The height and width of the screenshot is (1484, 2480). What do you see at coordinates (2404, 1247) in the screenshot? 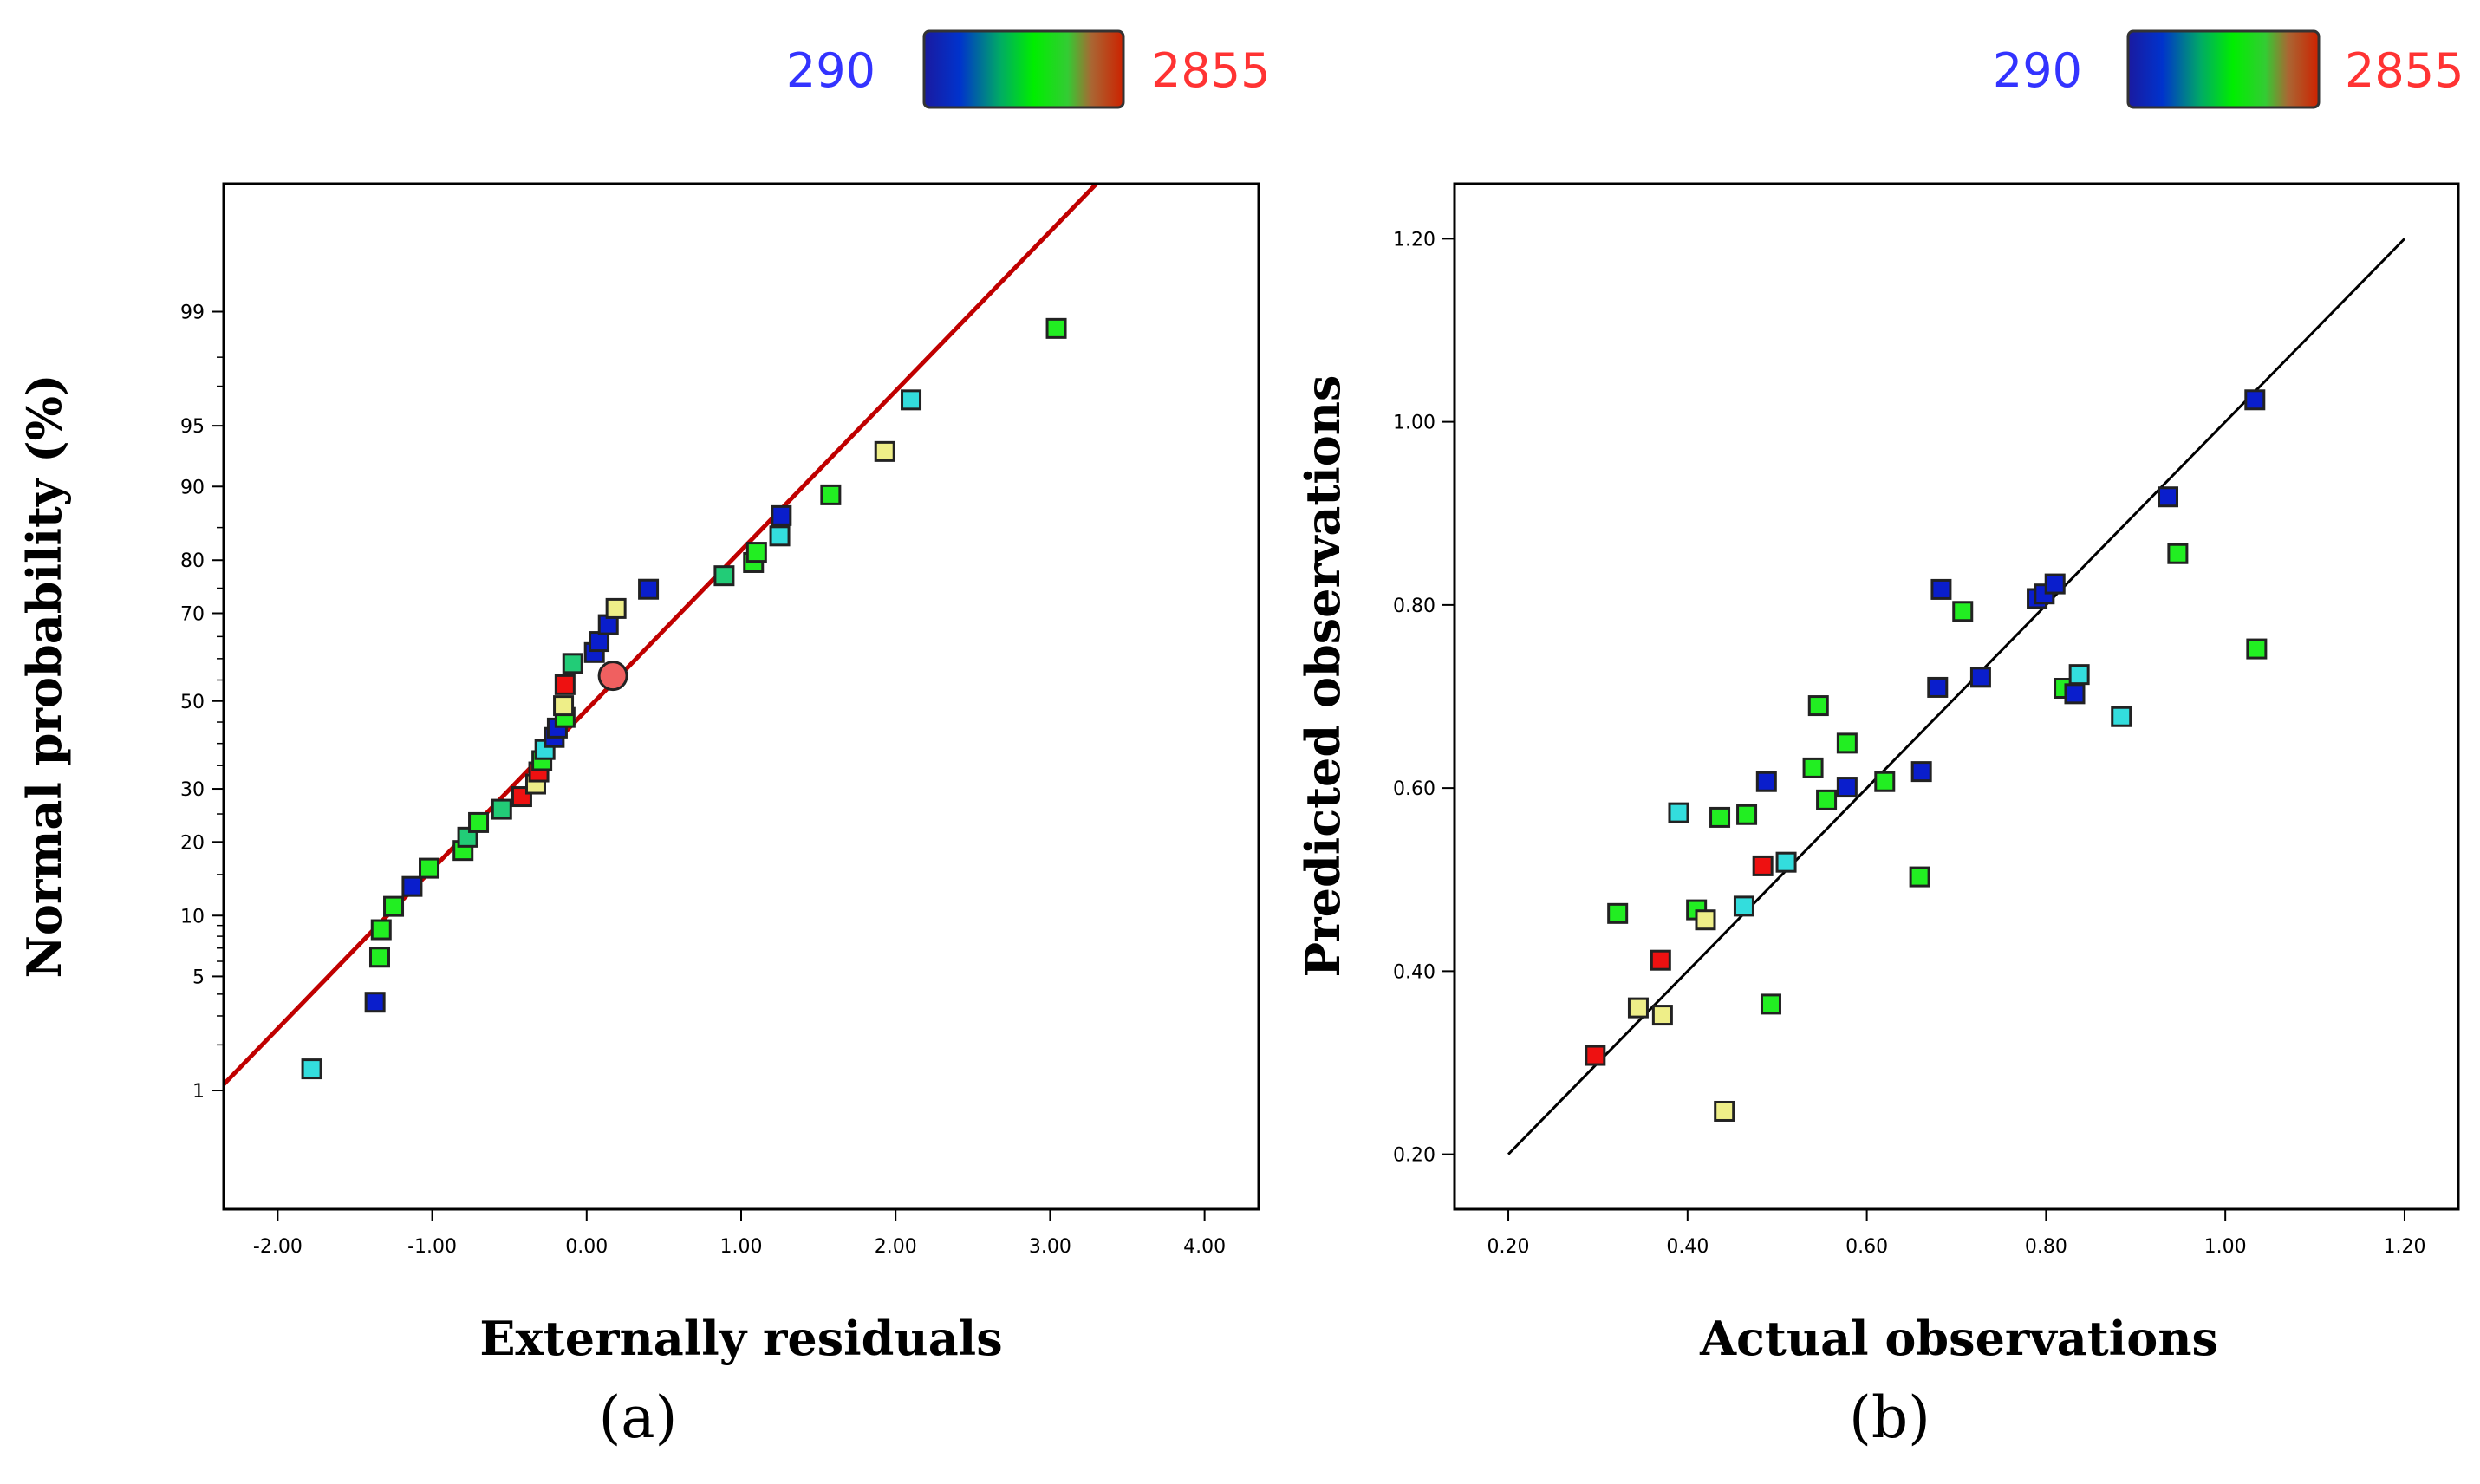
I see `x-tick-label: 1.20` at bounding box center [2404, 1247].